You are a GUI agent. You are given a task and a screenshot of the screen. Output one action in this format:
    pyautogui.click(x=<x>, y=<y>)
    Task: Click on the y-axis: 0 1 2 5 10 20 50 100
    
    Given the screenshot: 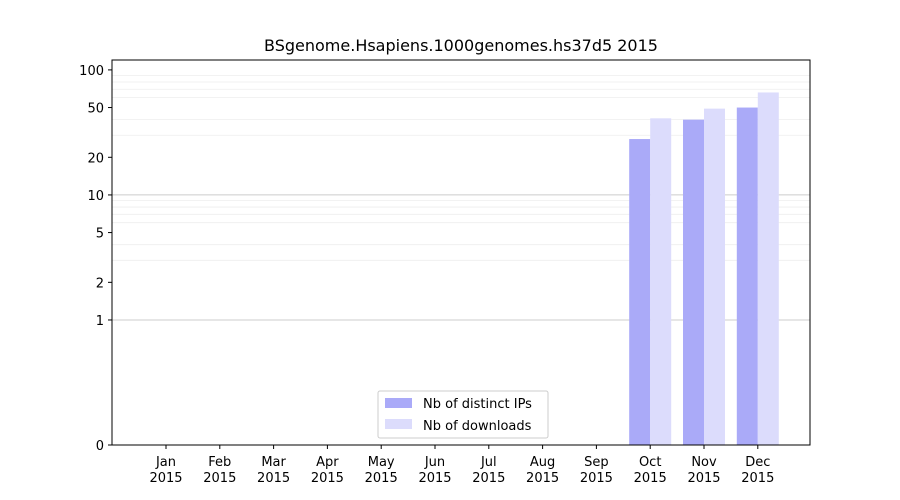 What is the action you would take?
    pyautogui.click(x=95, y=259)
    